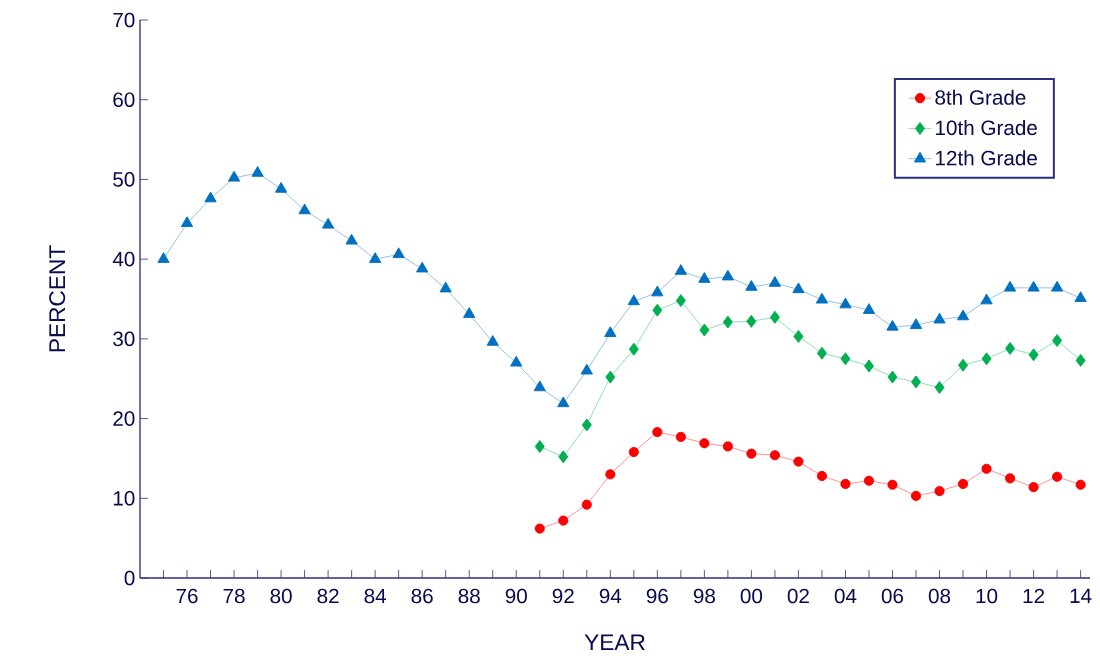 The height and width of the screenshot is (664, 1100). What do you see at coordinates (987, 596) in the screenshot?
I see `x-tick-label: 10` at bounding box center [987, 596].